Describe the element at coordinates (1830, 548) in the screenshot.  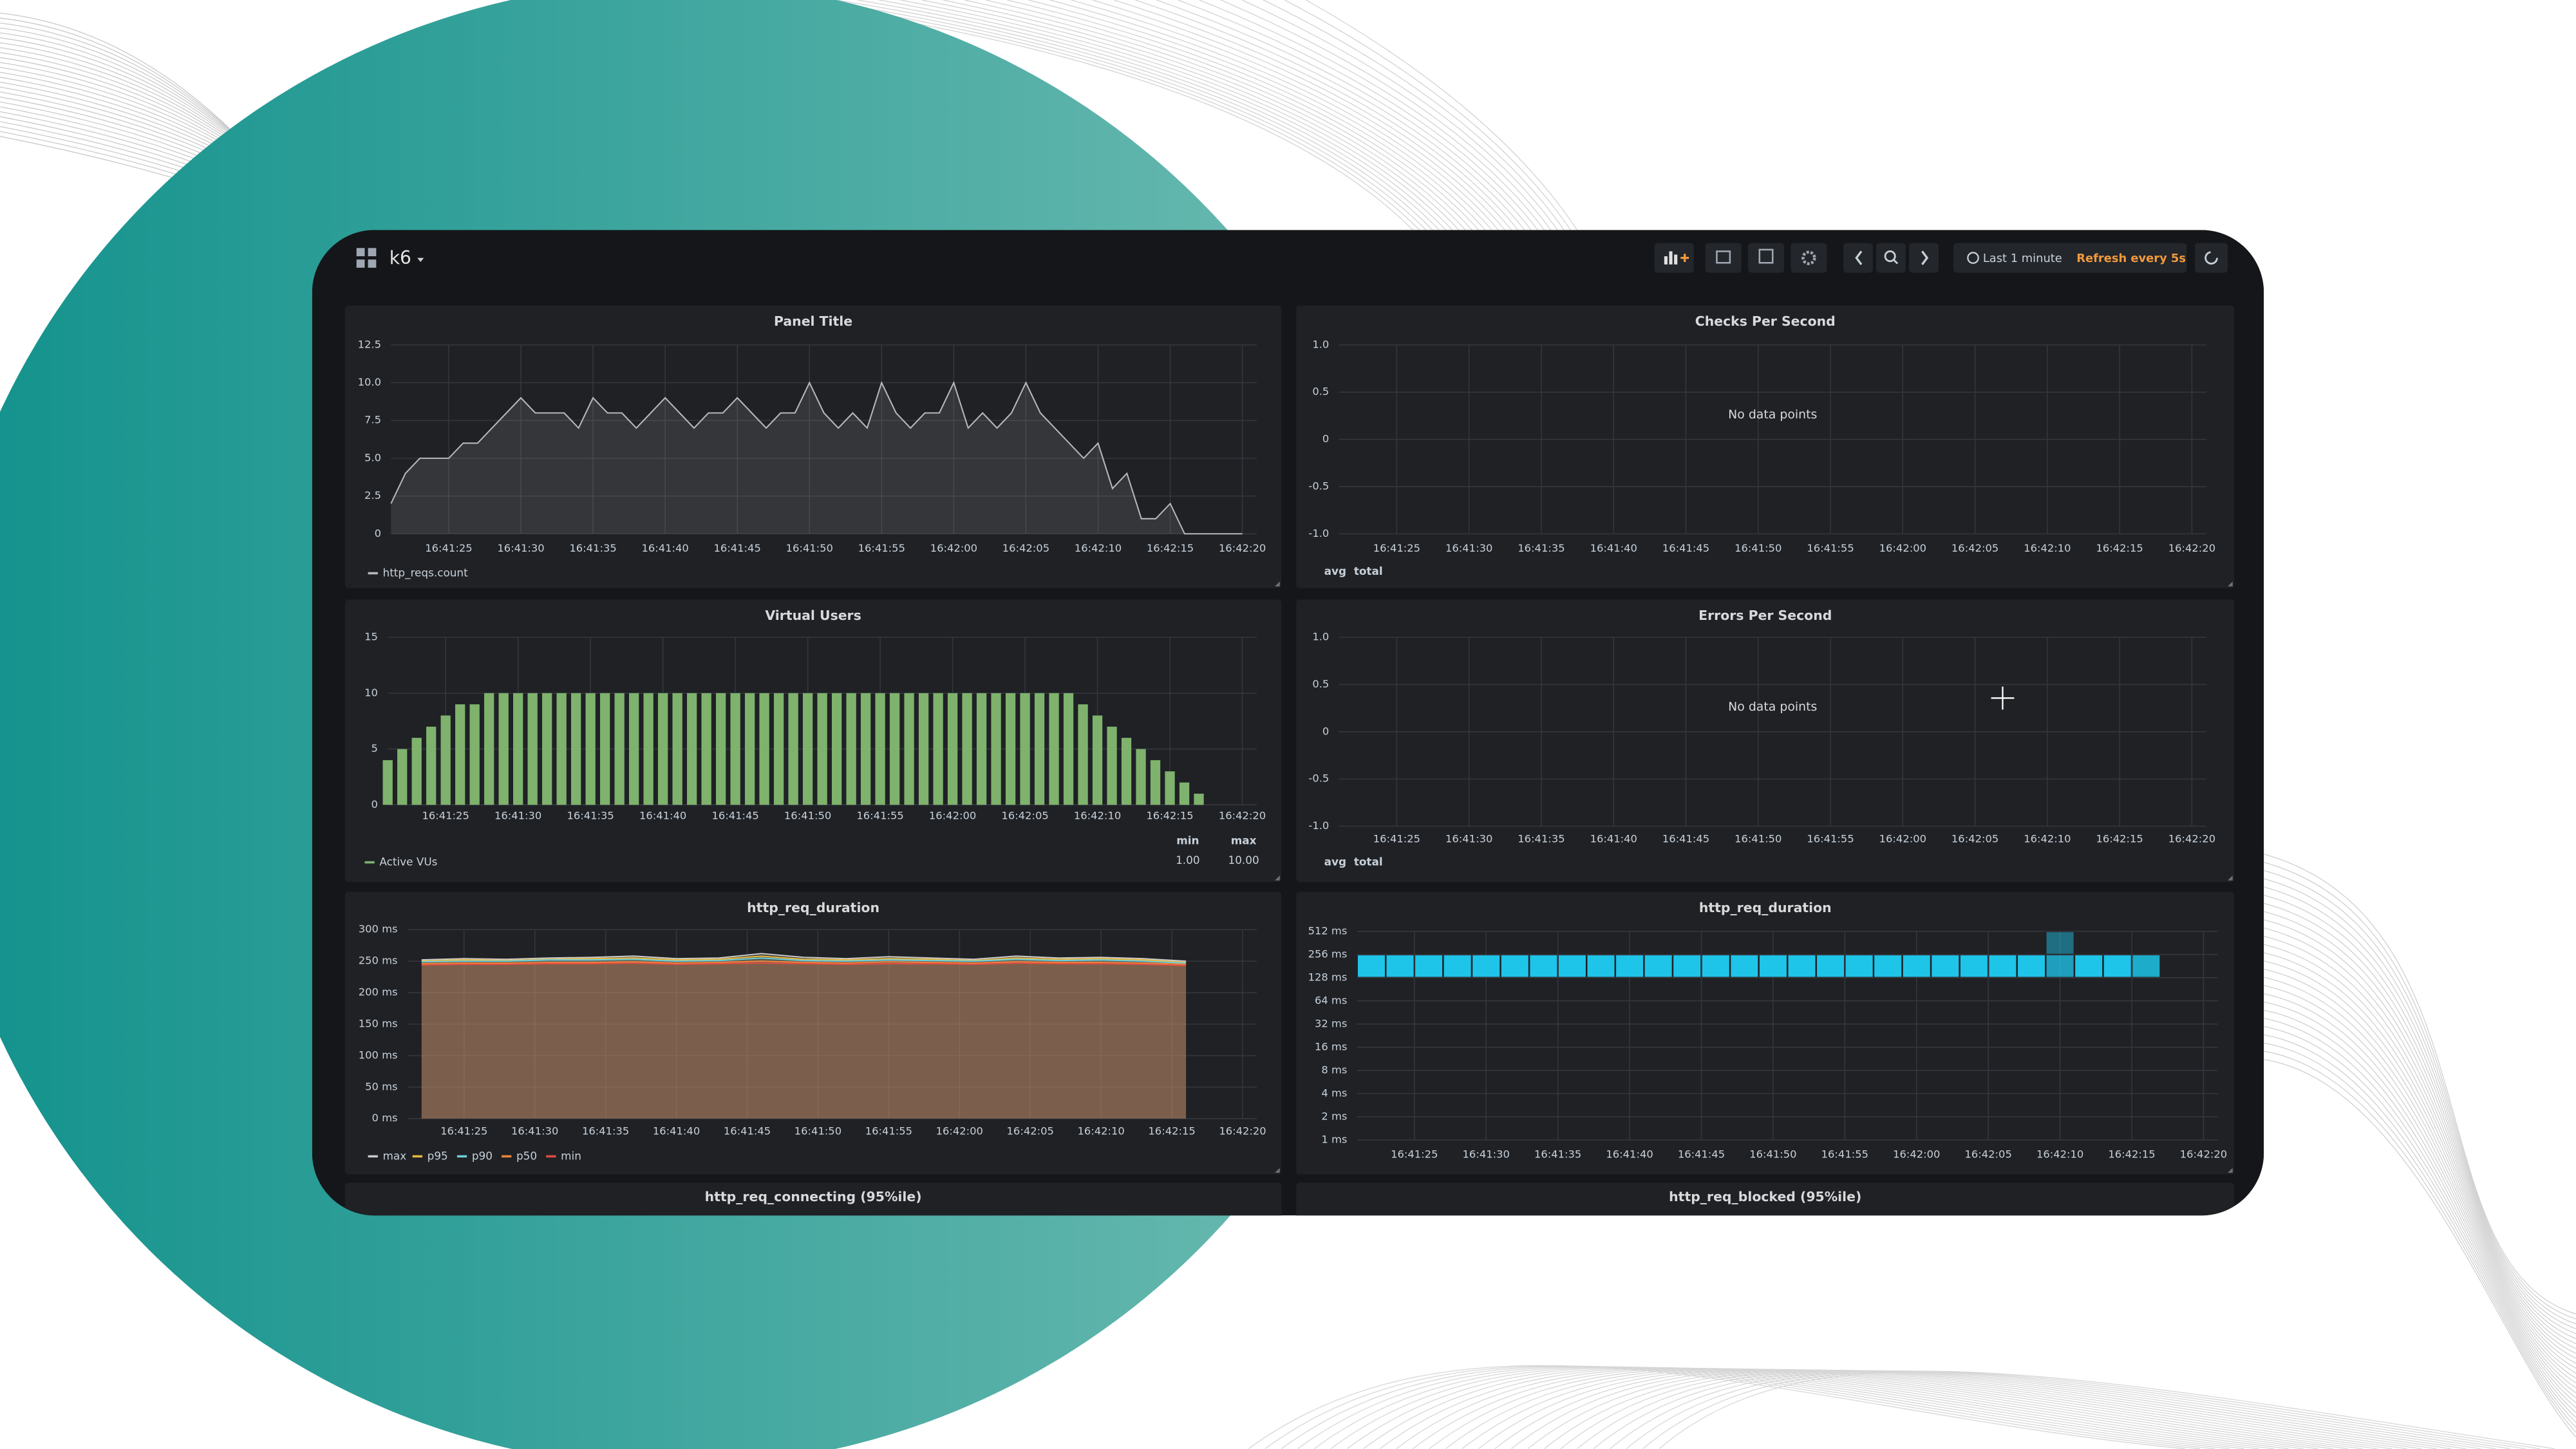
I see `x-tick-label: 16:41:55` at that location.